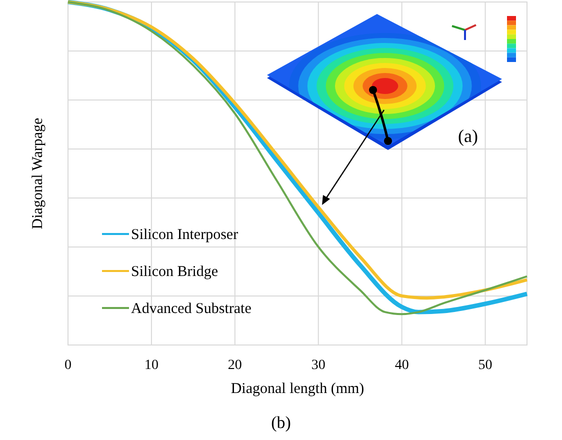  Describe the element at coordinates (184, 235) in the screenshot. I see `legend-label: Silicon Interposer` at that location.